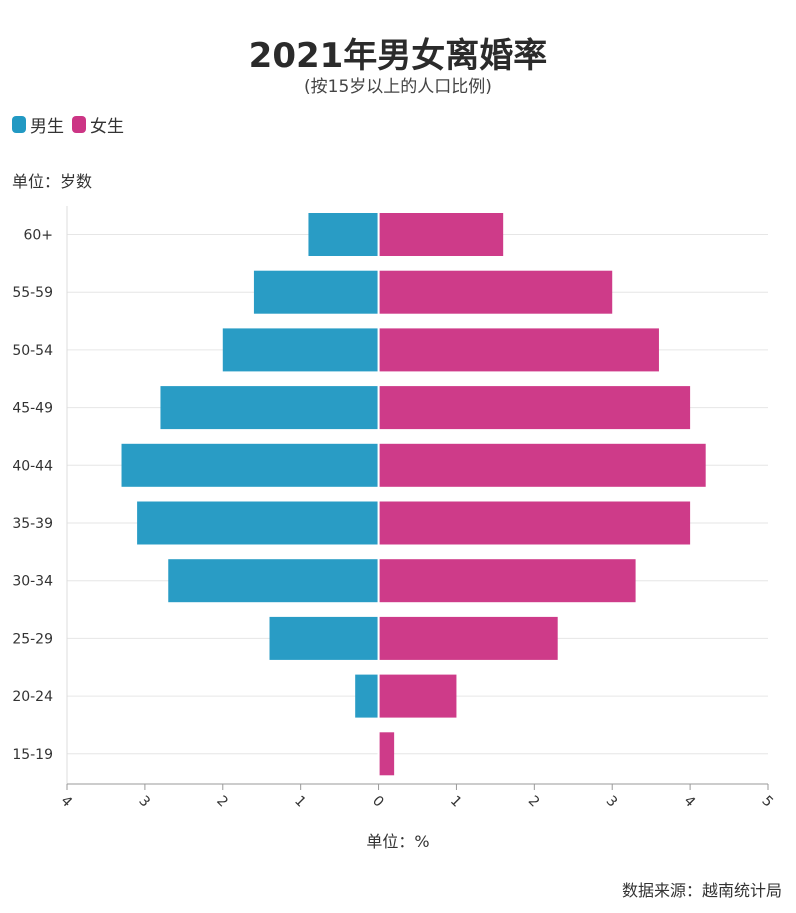 Image resolution: width=796 pixels, height=913 pixels. Describe the element at coordinates (701, 890) in the screenshot. I see `data-source: 数据来源：越南统计局` at that location.